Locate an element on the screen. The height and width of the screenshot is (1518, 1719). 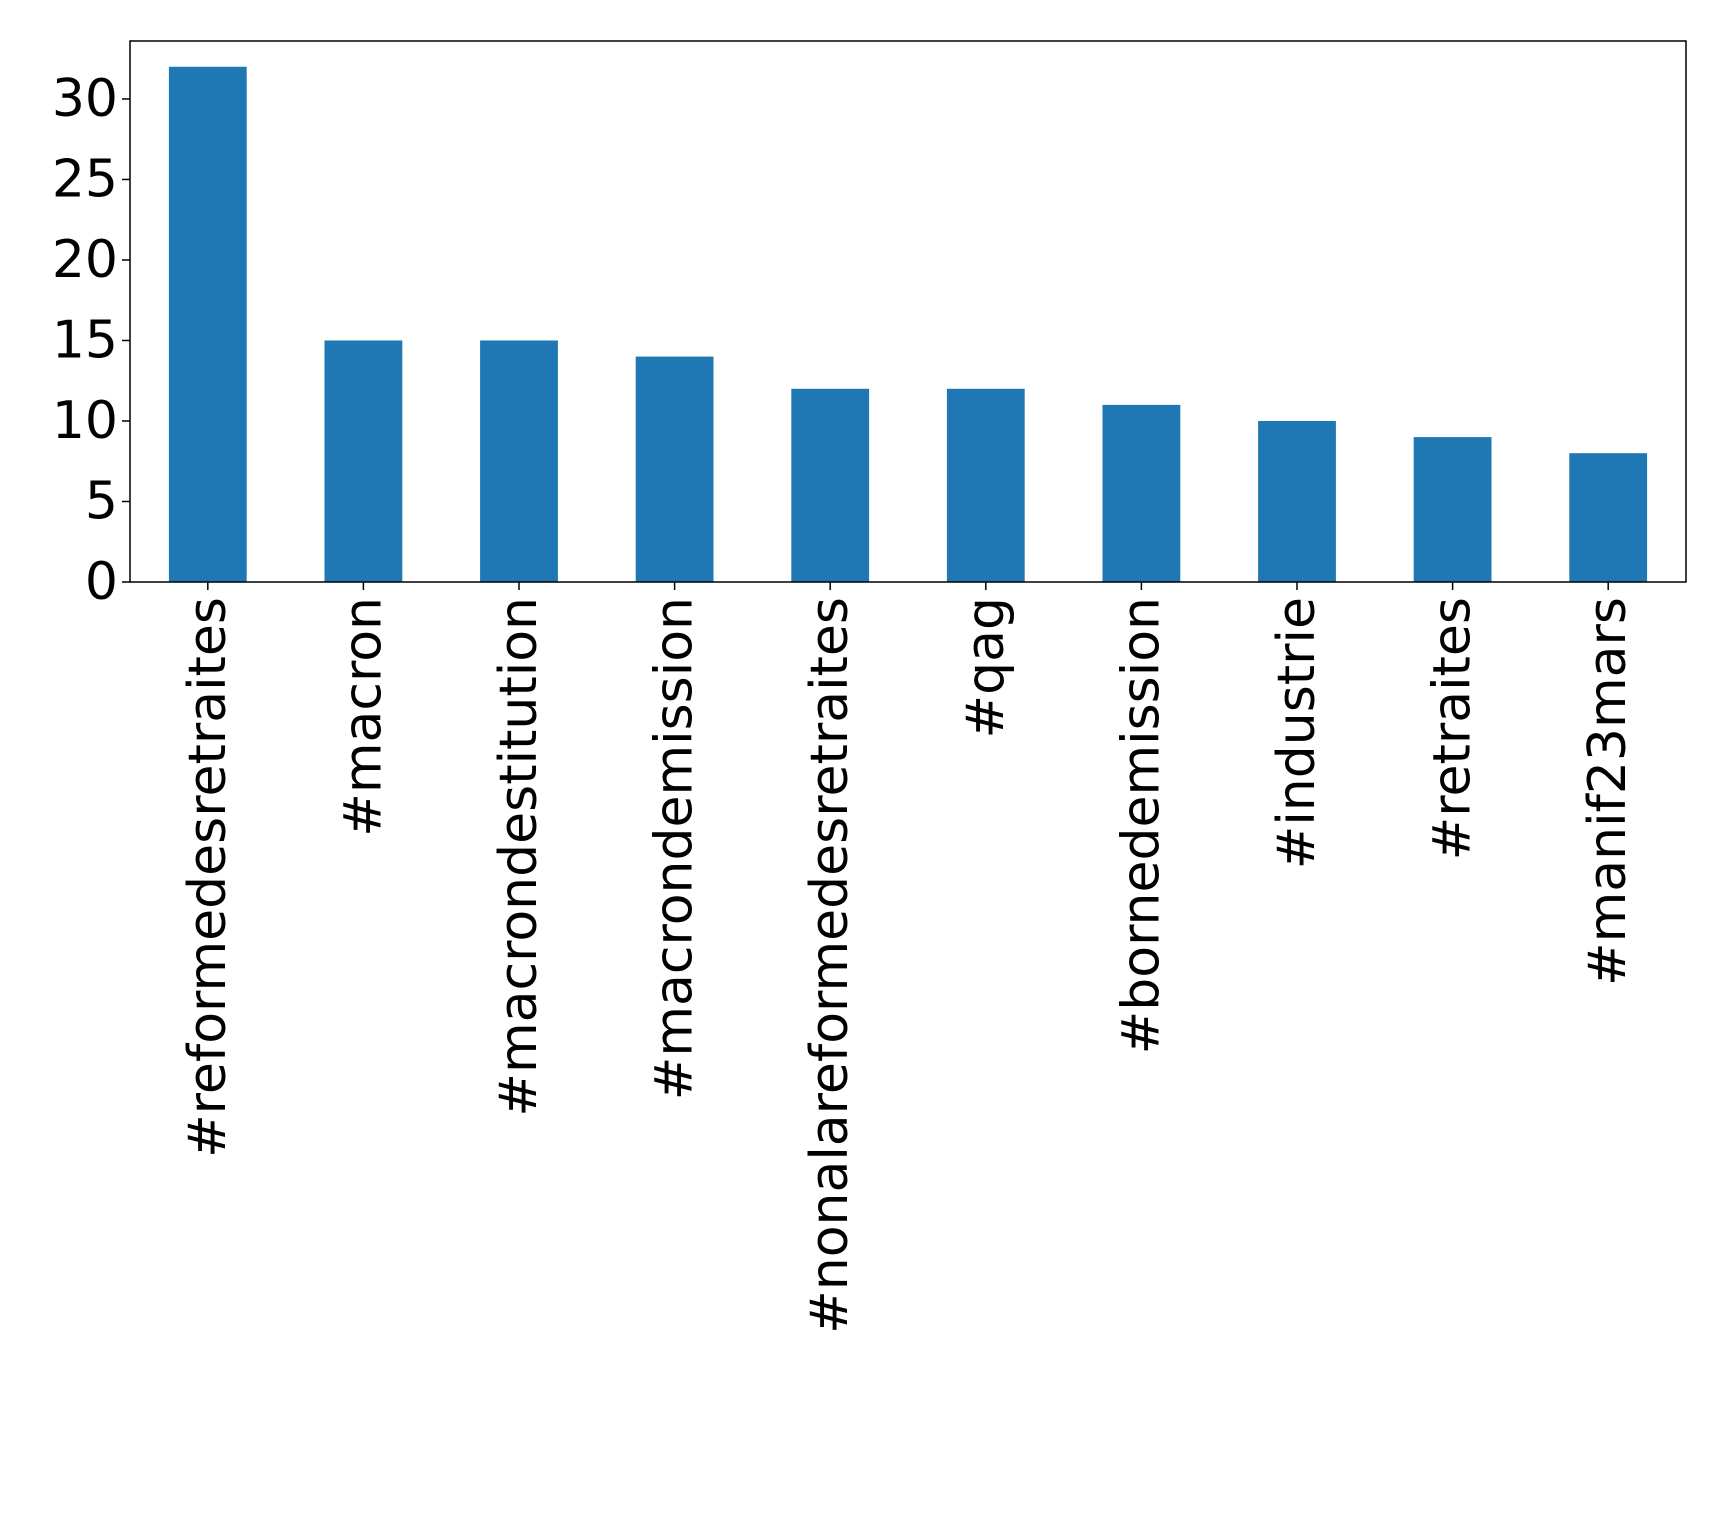
y-axis: 0 5 10 15 20 25 30 is located at coordinates (91, 340).